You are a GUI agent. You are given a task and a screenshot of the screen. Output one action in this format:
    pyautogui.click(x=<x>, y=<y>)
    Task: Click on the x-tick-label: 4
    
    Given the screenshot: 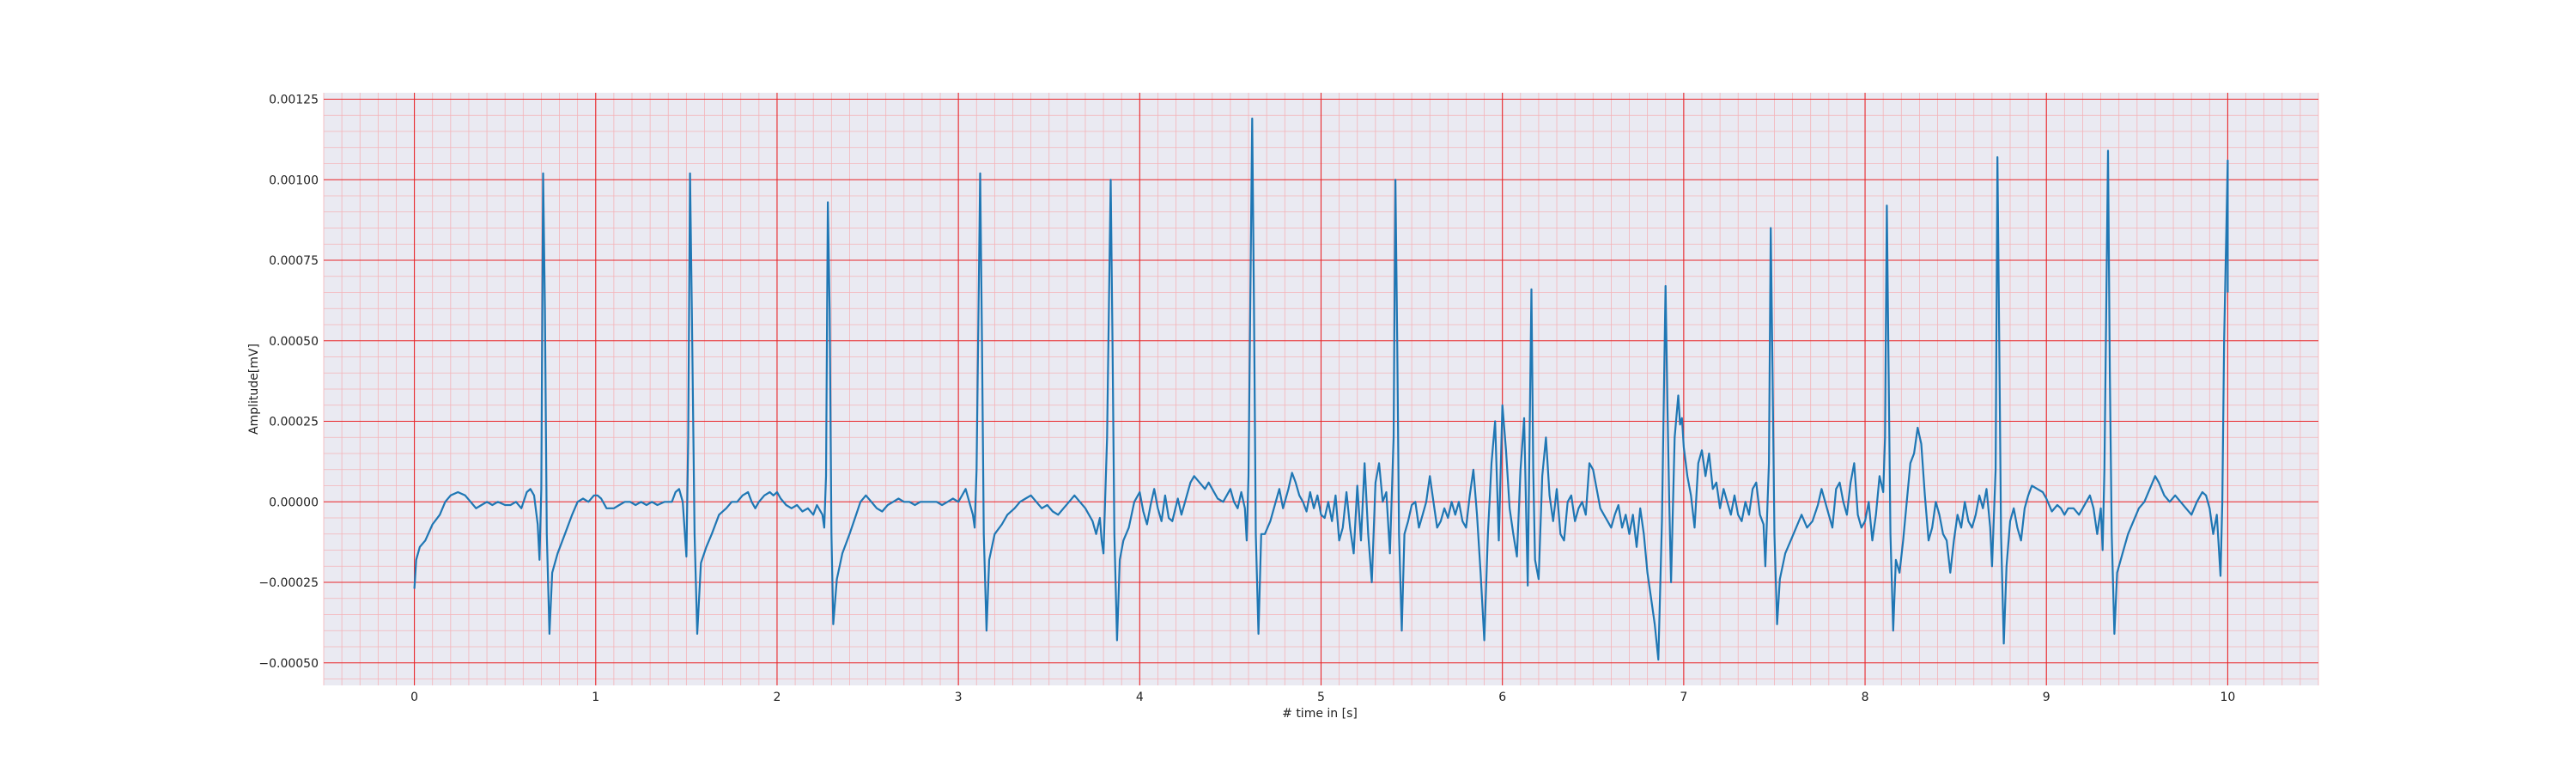 What is the action you would take?
    pyautogui.click(x=1140, y=697)
    